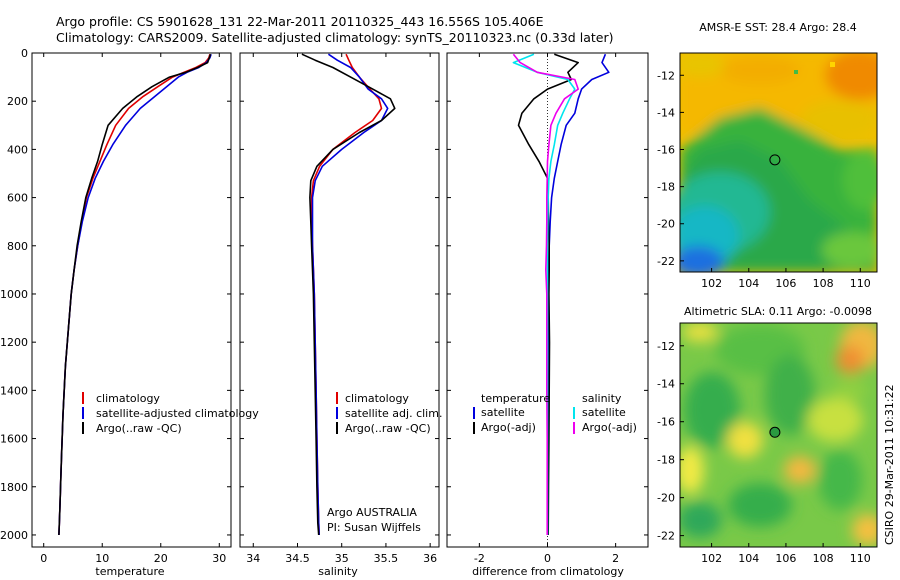 This screenshot has height=580, width=900. I want to click on sla-map-xtick-label: 106, so click(785, 558).